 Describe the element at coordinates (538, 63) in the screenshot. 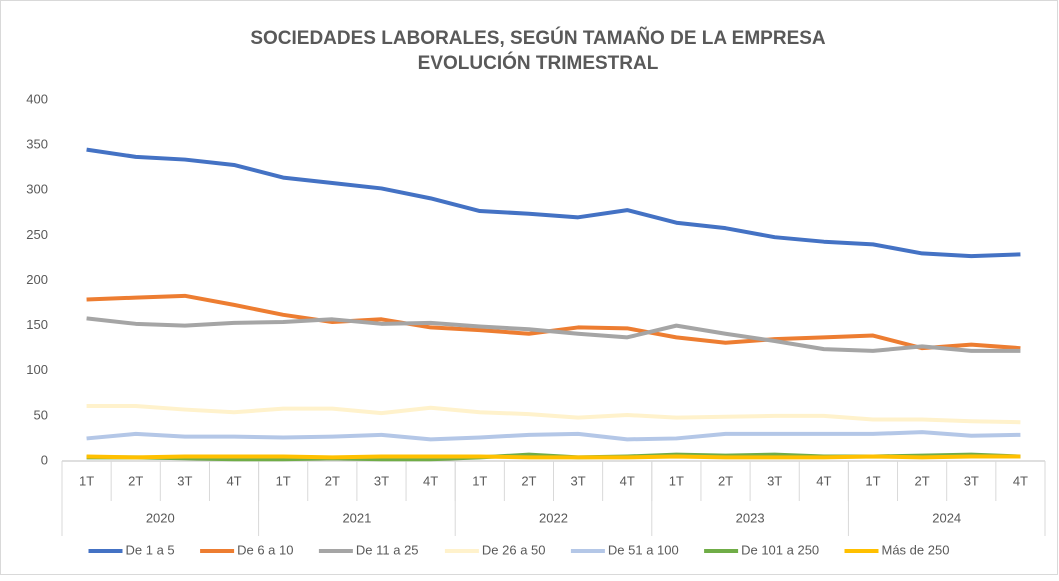

I see `chart-subtitle: EVOLUCIÓN TRIMESTRAL` at that location.